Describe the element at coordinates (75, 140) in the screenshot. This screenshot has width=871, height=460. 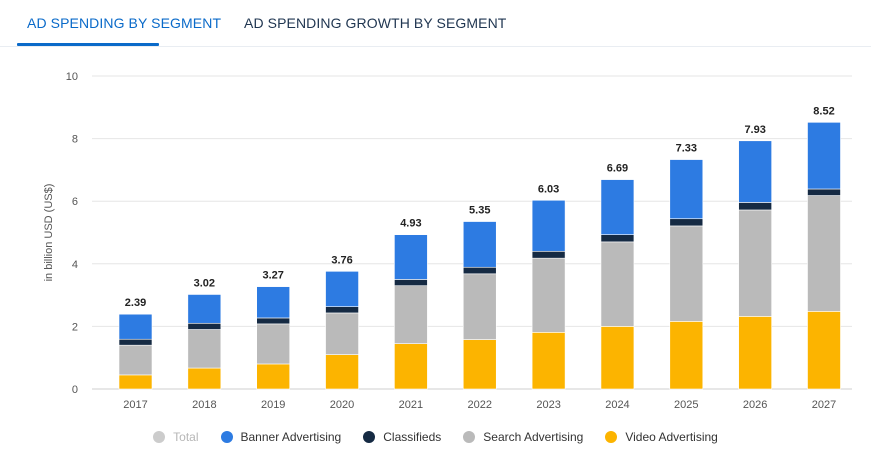
I see `y-tick-label: 8` at that location.